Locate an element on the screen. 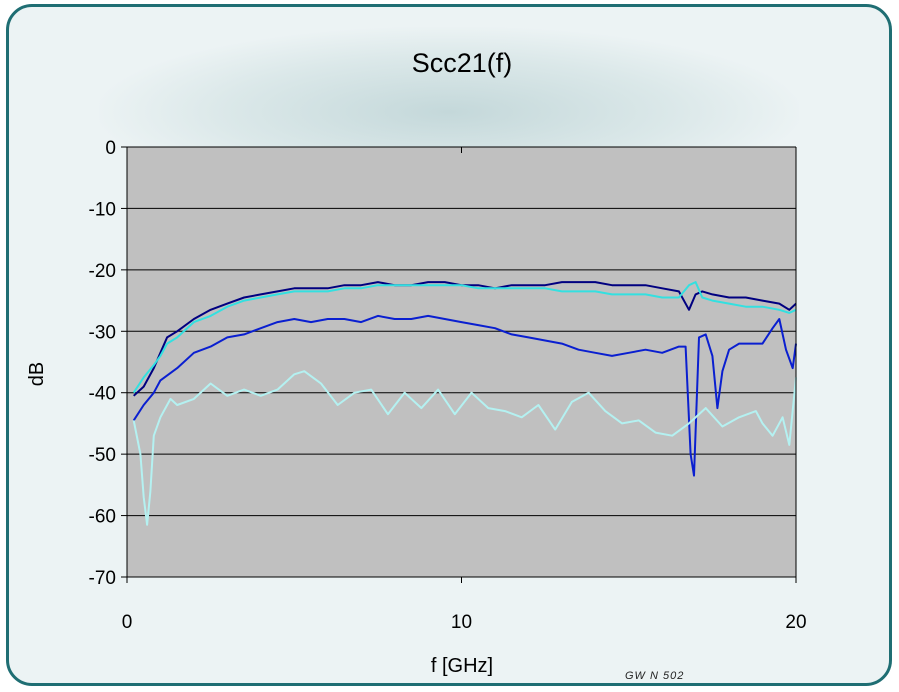  y-tick-label: -10 is located at coordinates (102, 209).